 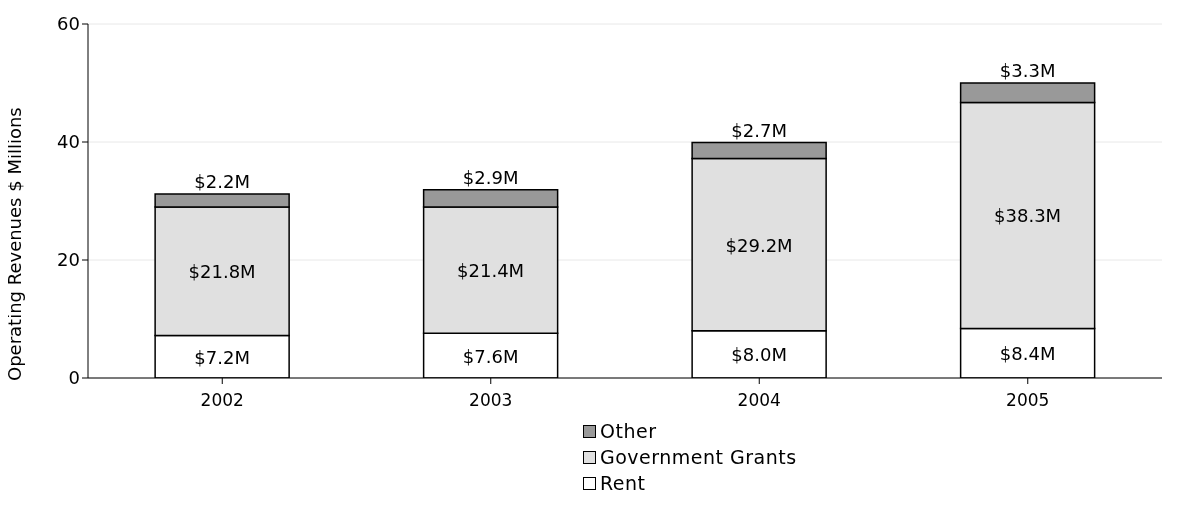 I want to click on data-label: $8.0M, so click(x=759, y=355).